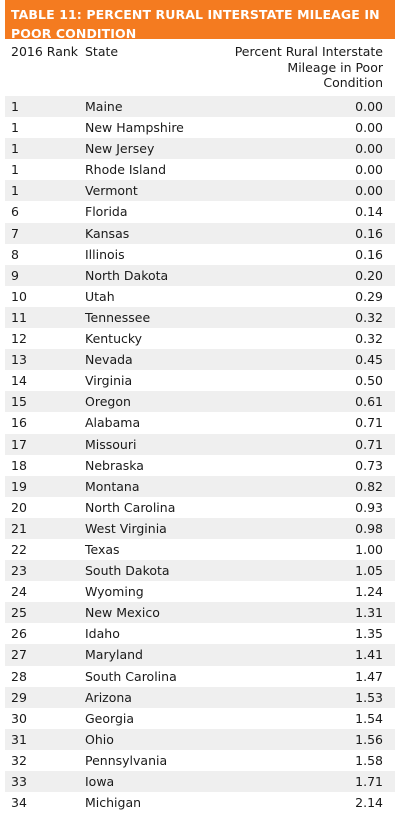 This screenshot has width=401, height=835. Describe the element at coordinates (200, 782) in the screenshot. I see `table-row: 33 Iowa 1.71` at that location.